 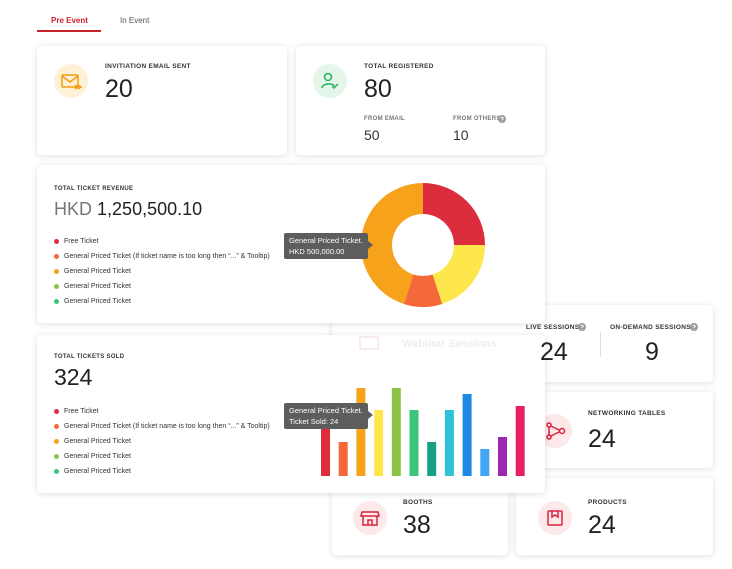 What do you see at coordinates (94, 189) in the screenshot?
I see `revenue-label: TOTAL TICKET REVENUE` at bounding box center [94, 189].